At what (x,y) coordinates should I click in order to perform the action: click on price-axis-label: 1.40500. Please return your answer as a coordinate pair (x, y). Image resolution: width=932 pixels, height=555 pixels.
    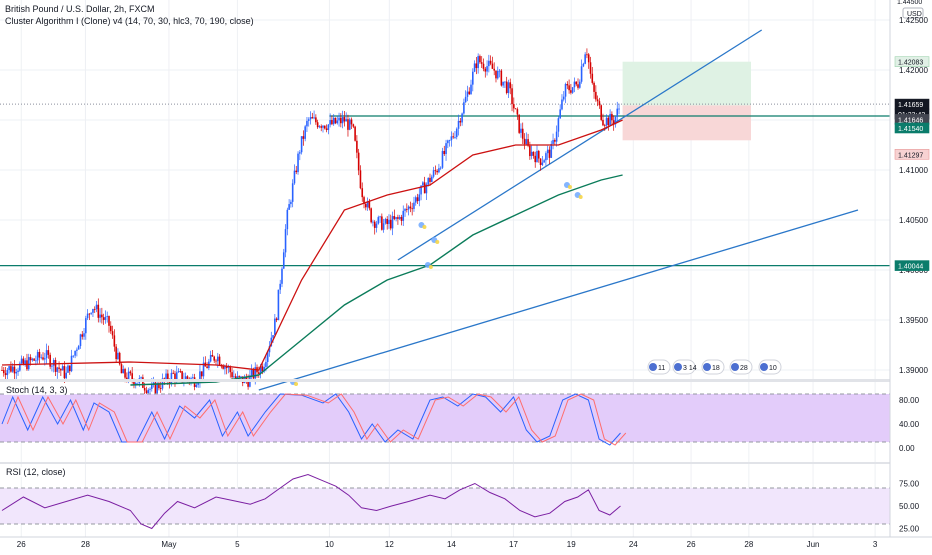
    Looking at the image, I should click on (913, 220).